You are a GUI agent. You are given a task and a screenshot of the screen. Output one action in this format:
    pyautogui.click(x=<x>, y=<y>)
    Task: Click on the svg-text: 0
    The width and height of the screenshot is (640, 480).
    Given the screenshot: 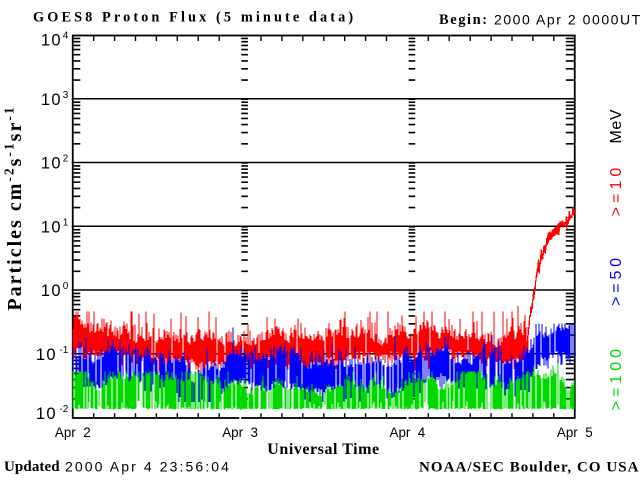 What is the action you would take?
    pyautogui.click(x=66, y=286)
    